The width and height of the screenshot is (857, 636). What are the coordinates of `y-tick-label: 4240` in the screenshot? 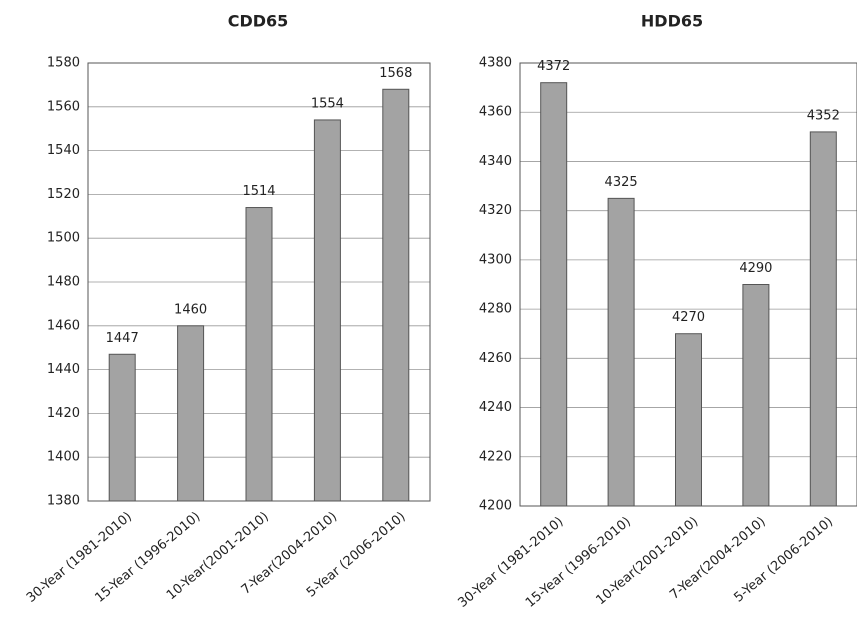 It's located at (495, 407).